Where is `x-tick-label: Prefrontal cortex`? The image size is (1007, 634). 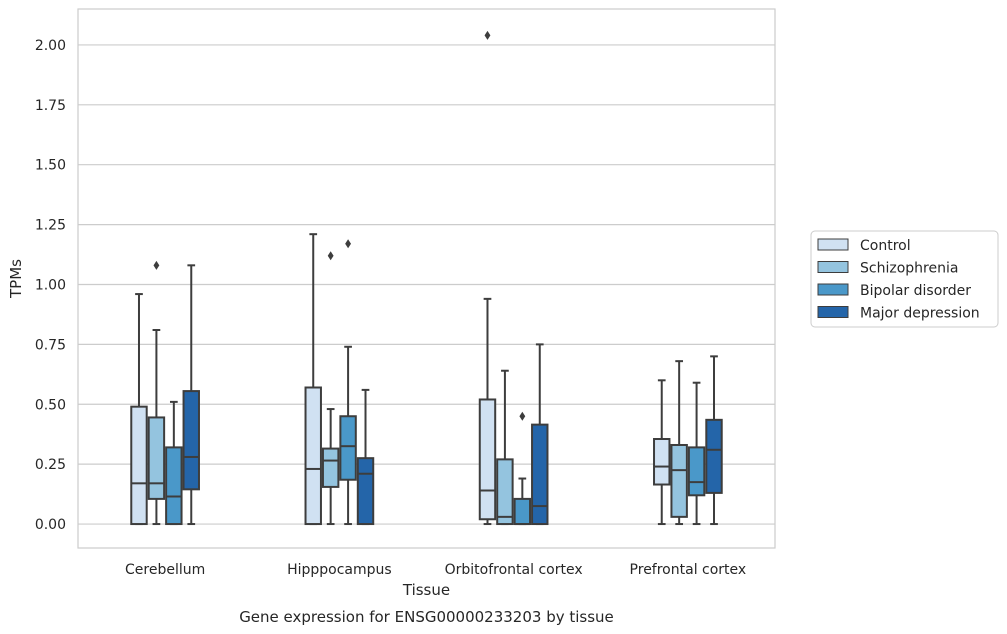 x-tick-label: Prefrontal cortex is located at coordinates (688, 570).